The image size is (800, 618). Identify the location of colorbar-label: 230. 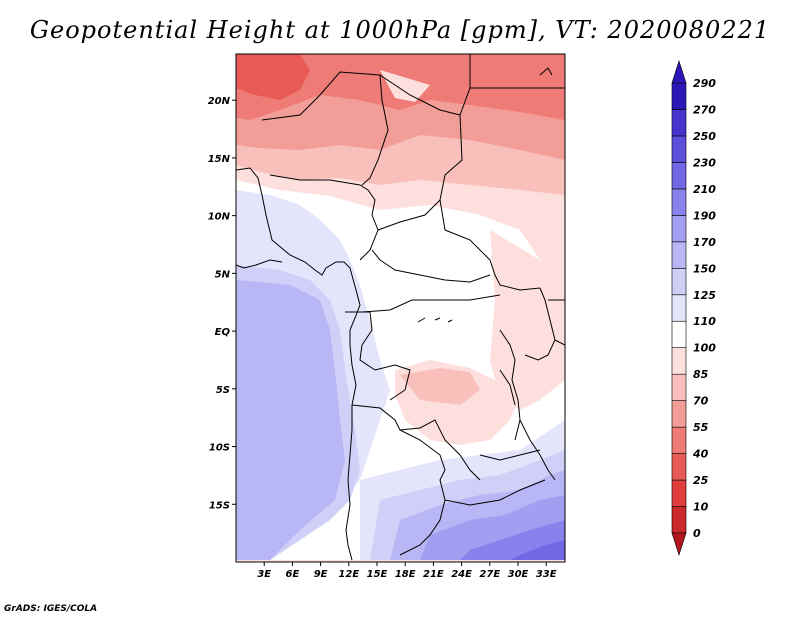
(704, 162).